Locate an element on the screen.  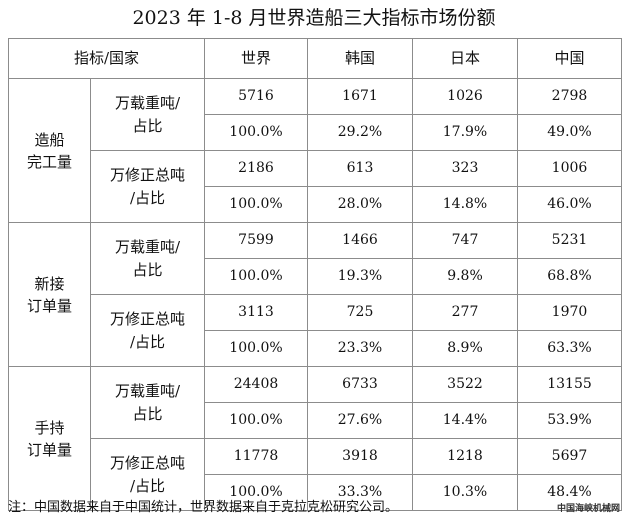
table-row: 100.0% 29.2% 17.9% 49.0% is located at coordinates (315, 132).